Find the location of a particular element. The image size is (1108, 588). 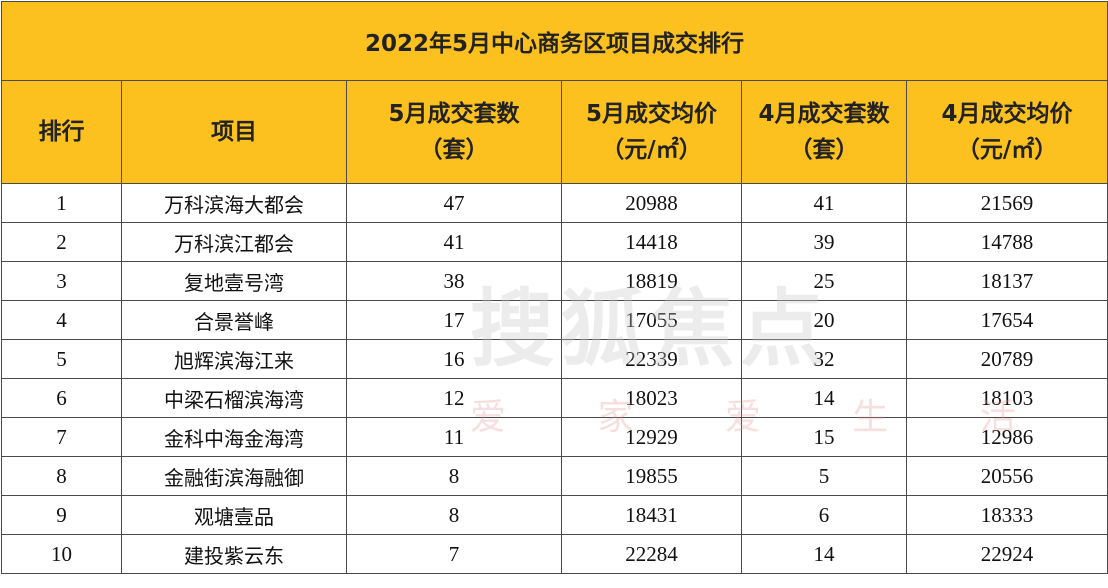

cell: 2 is located at coordinates (61, 242).